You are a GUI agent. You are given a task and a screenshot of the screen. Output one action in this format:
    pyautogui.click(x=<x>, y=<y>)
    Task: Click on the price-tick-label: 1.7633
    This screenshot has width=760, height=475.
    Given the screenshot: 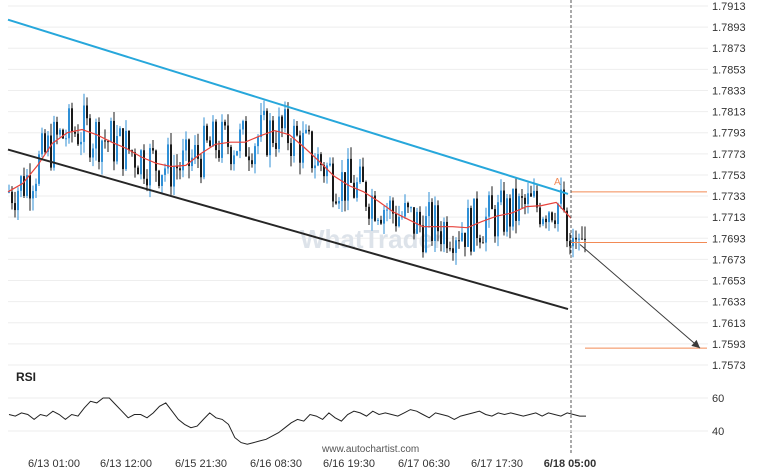 What is the action you would take?
    pyautogui.click(x=729, y=303)
    